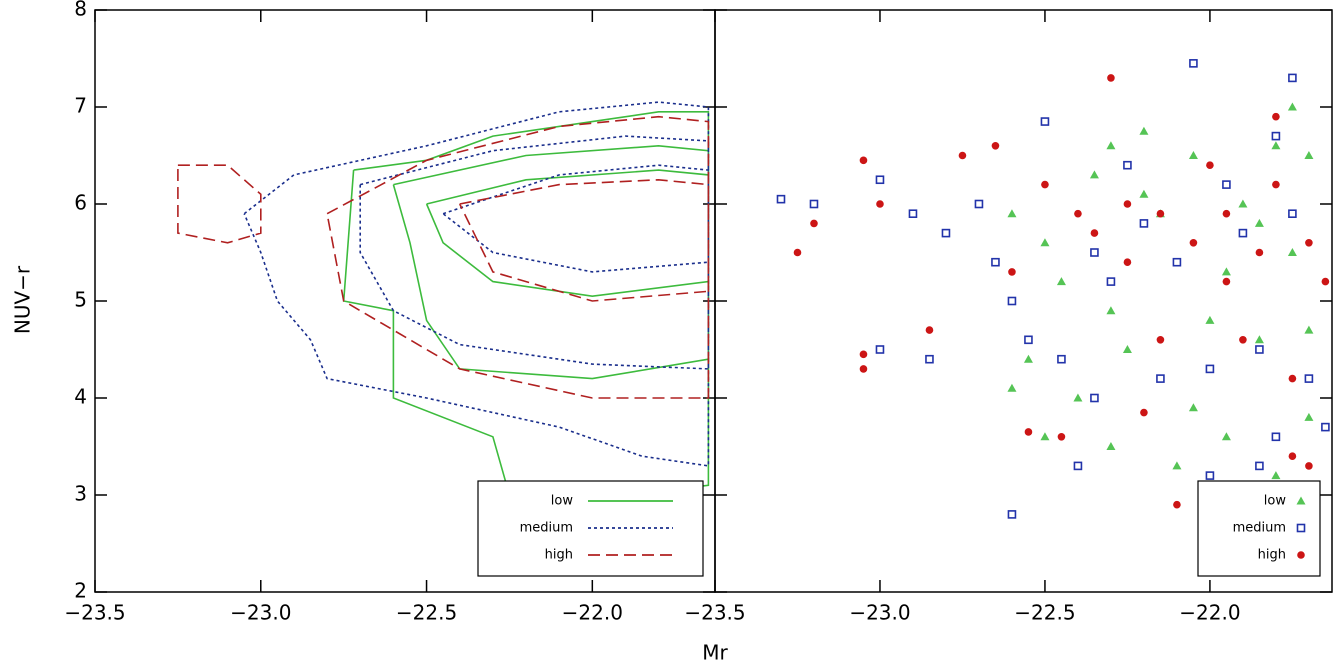  Describe the element at coordinates (80, 106) in the screenshot. I see `y-tick-label: 7` at that location.